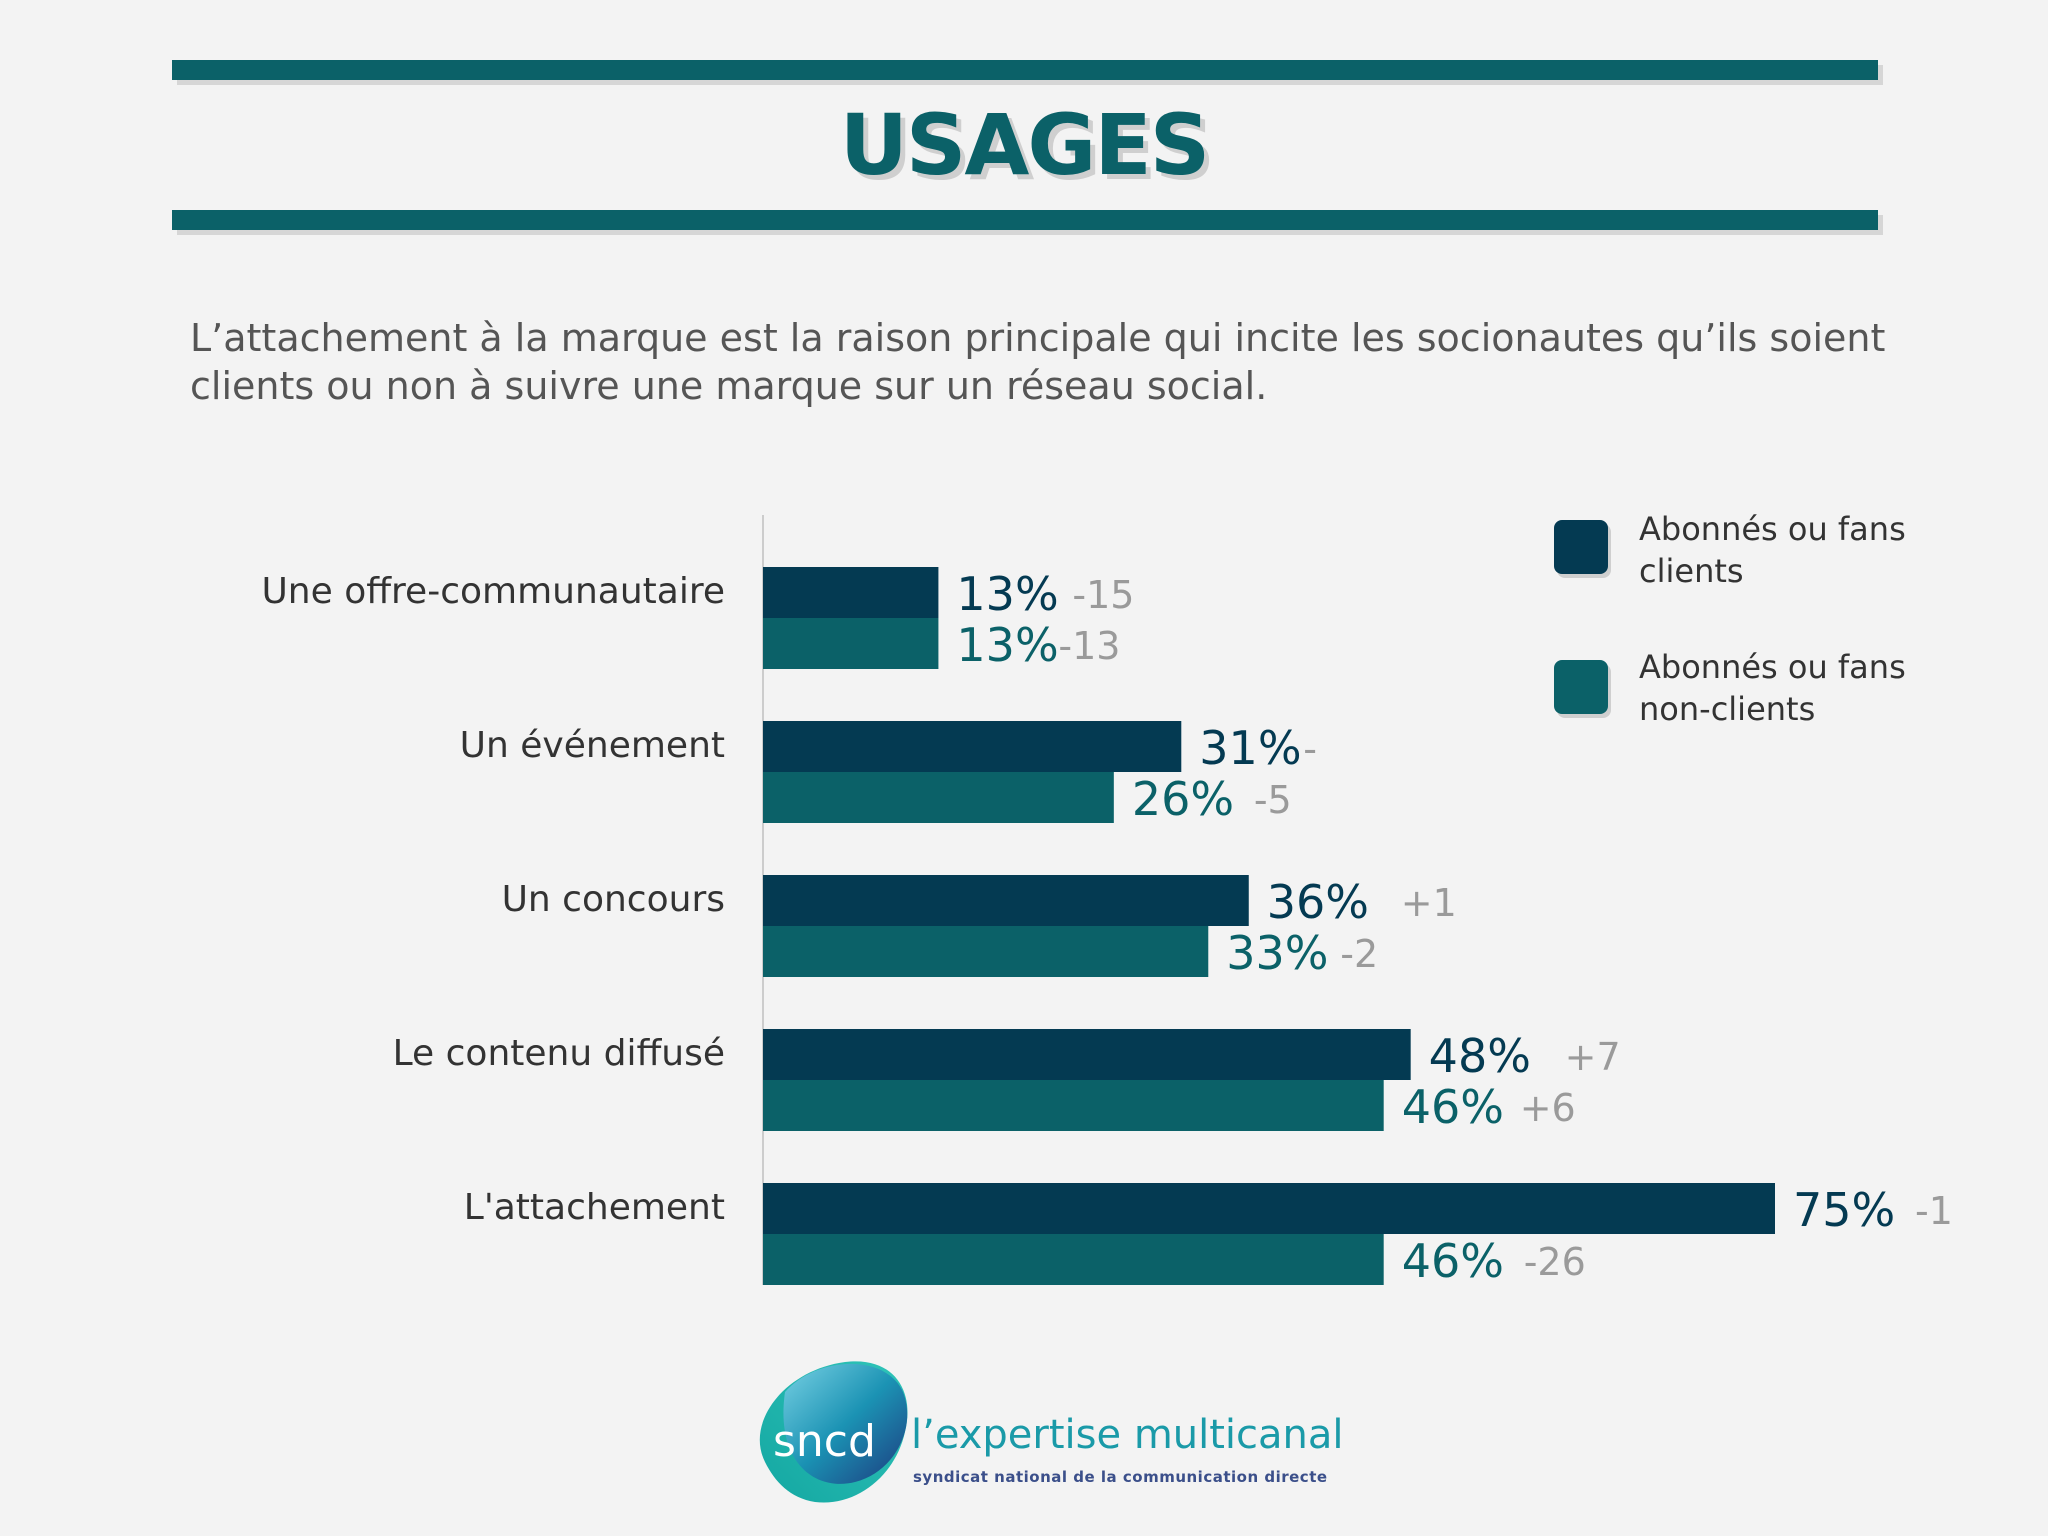 The width and height of the screenshot is (2048, 1536). Describe the element at coordinates (1429, 903) in the screenshot. I see `delta-label-clients: +1` at that location.